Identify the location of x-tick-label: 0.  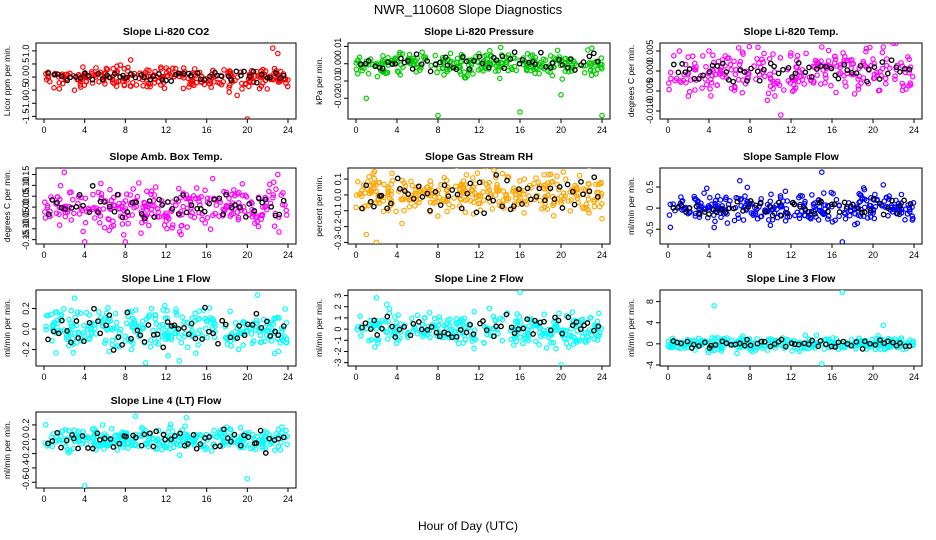
(43, 499).